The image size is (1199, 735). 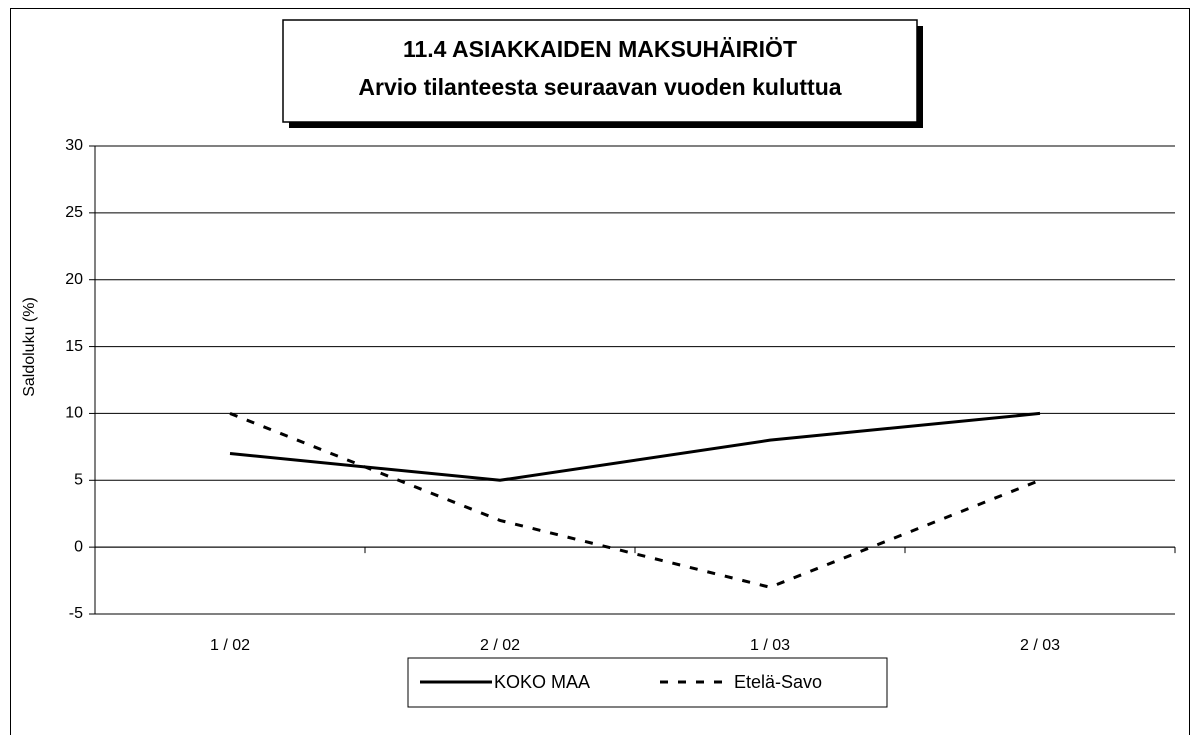 What do you see at coordinates (542, 682) in the screenshot?
I see `legend-label: KOKO MAA` at bounding box center [542, 682].